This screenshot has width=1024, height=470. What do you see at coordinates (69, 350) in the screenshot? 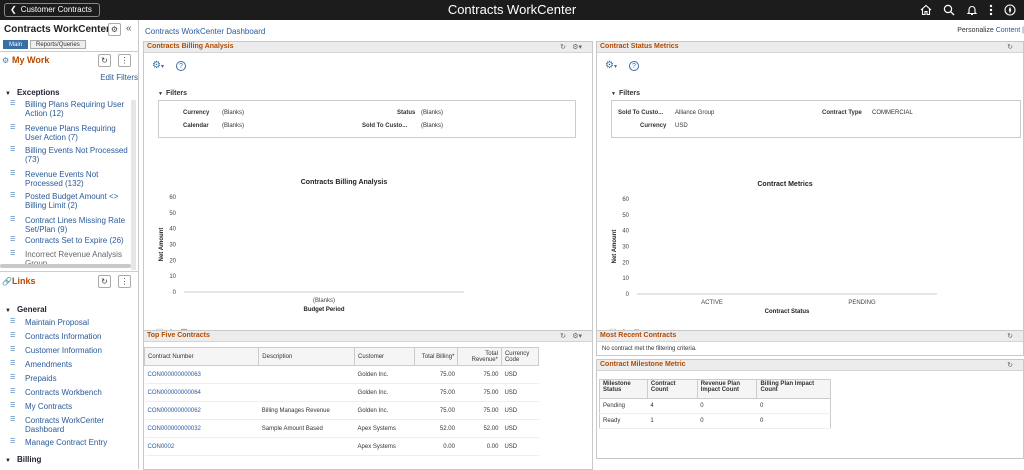
I see `general-link: ☰ Customer Information` at bounding box center [69, 350].